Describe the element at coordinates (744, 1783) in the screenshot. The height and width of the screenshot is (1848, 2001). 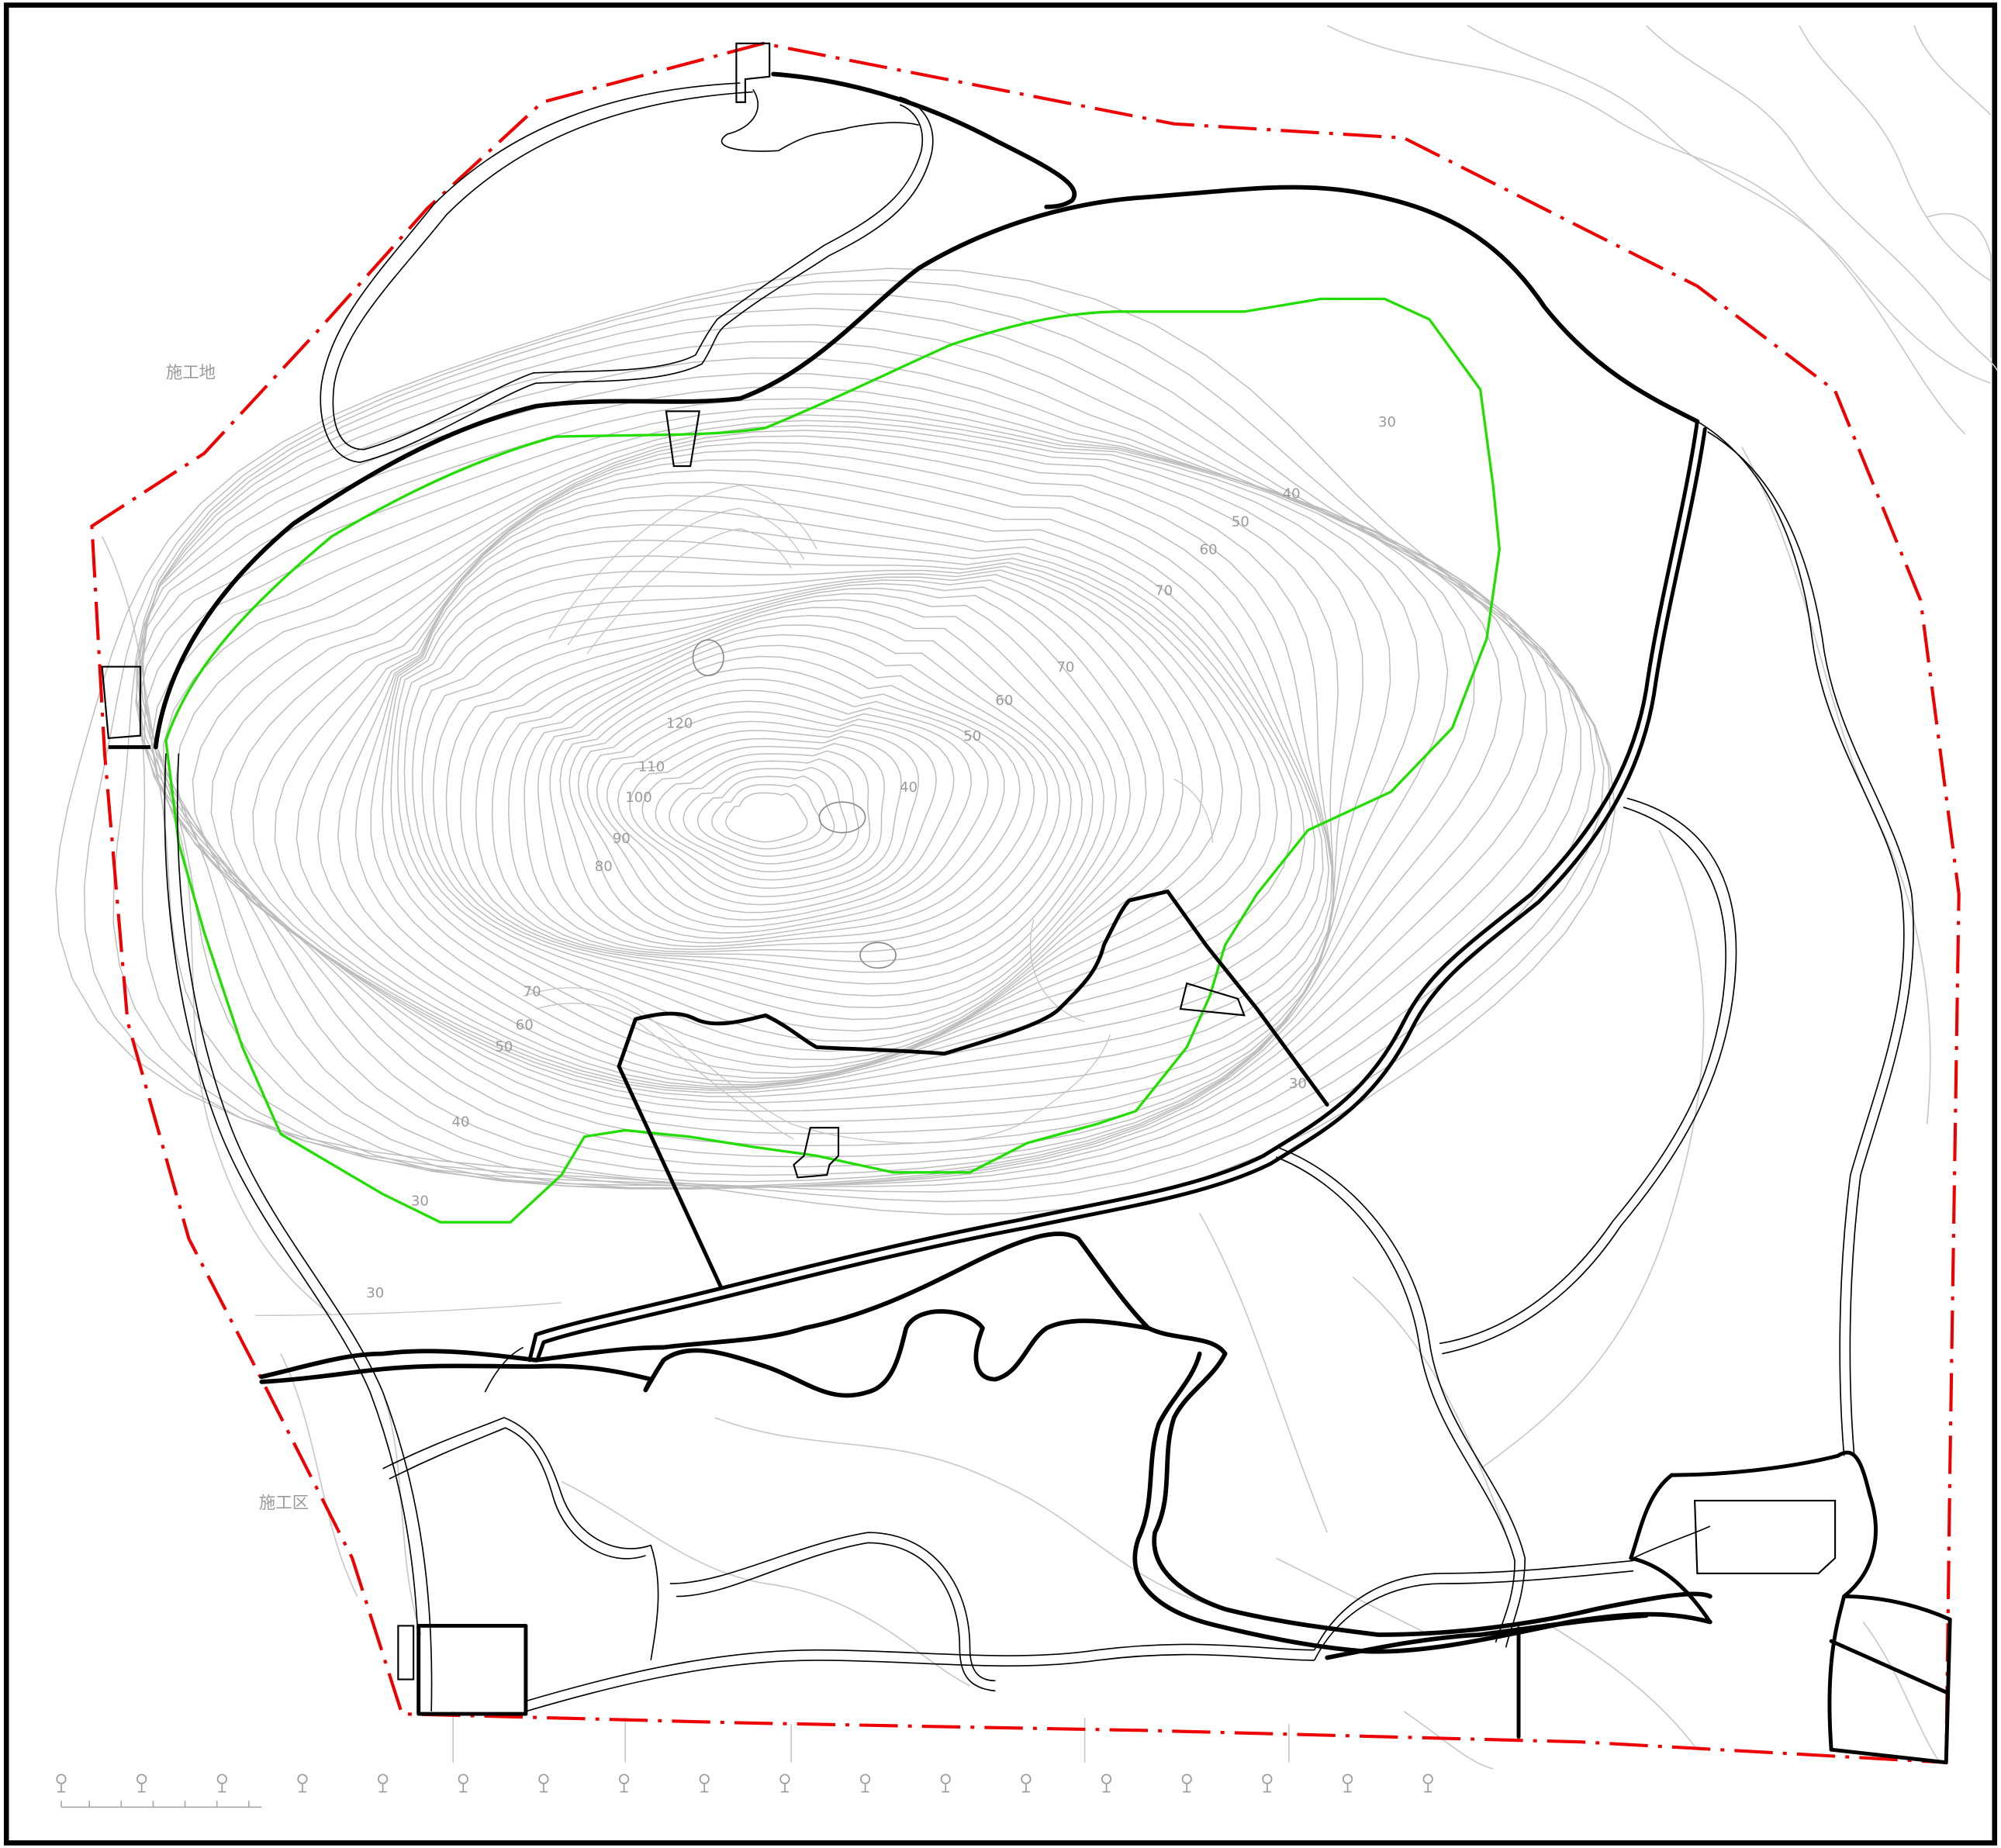
I see `tree-icon-row` at that location.